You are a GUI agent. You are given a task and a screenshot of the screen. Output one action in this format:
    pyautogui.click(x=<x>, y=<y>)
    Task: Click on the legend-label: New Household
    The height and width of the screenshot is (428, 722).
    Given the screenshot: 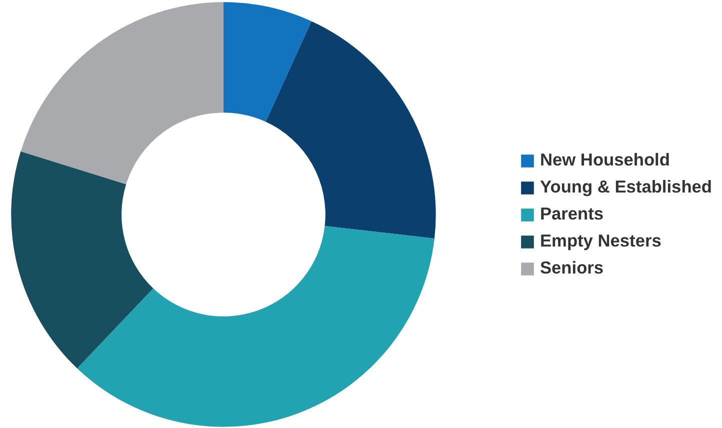 What is the action you would take?
    pyautogui.click(x=605, y=160)
    